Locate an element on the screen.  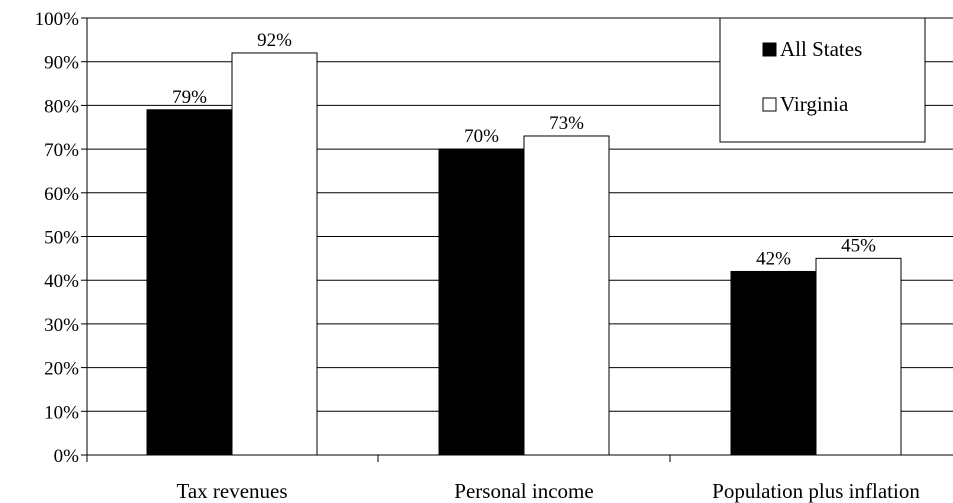
x-category-label: Personal income is located at coordinates (523, 491).